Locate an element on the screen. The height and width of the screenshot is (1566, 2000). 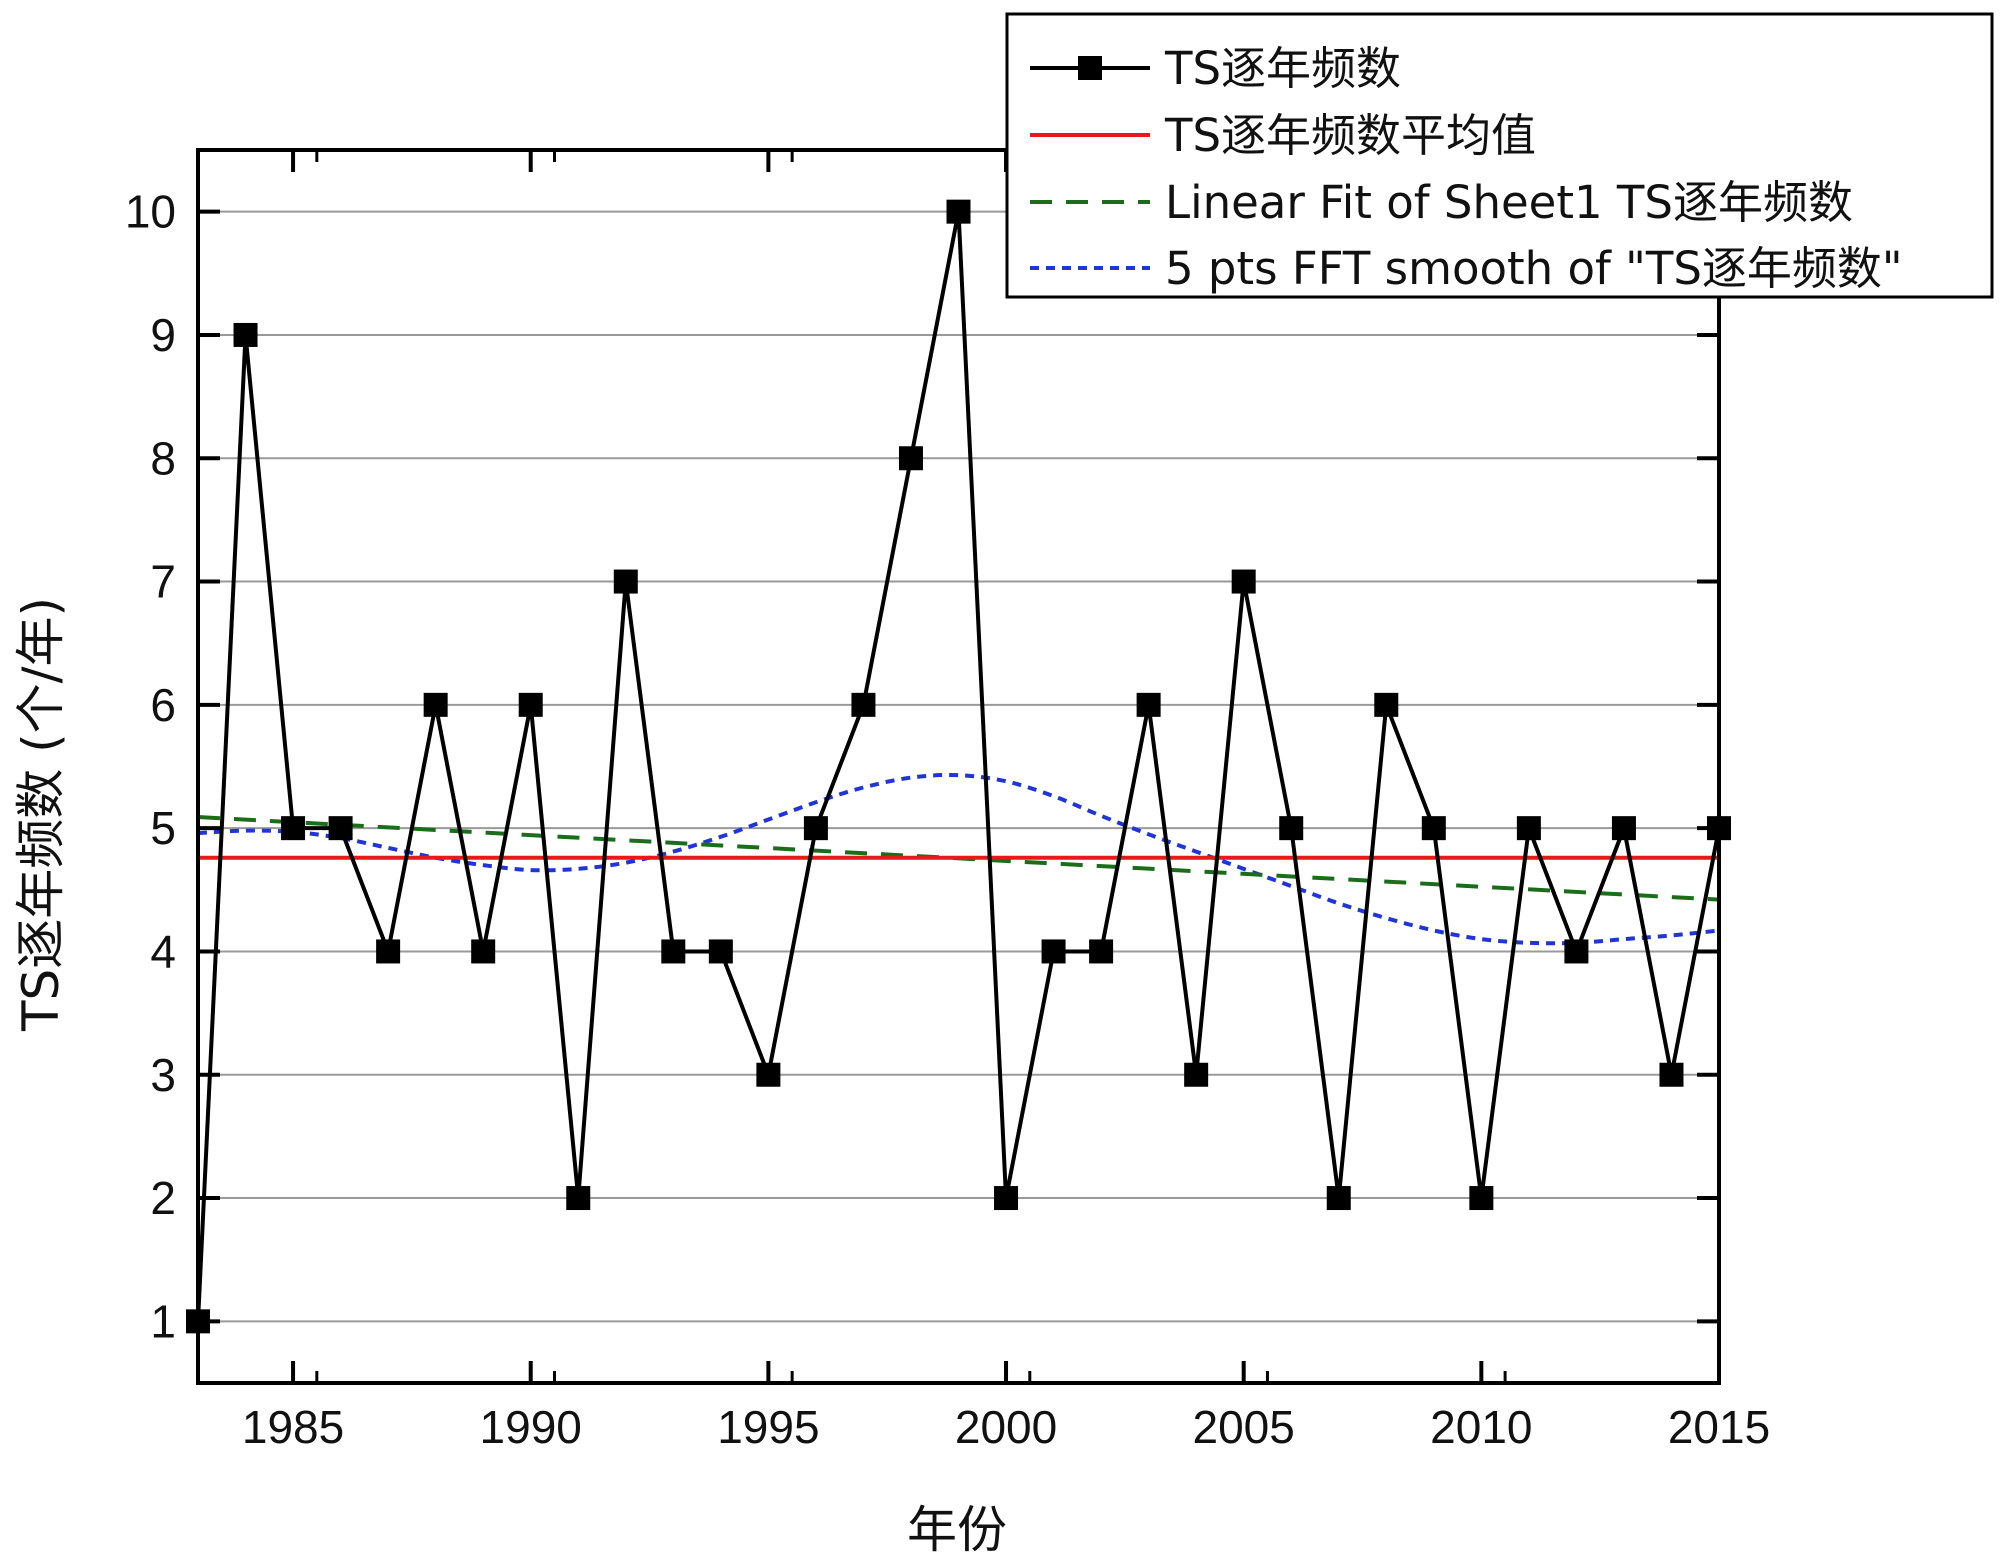
x-axis-title: 年份 is located at coordinates (957, 1530).